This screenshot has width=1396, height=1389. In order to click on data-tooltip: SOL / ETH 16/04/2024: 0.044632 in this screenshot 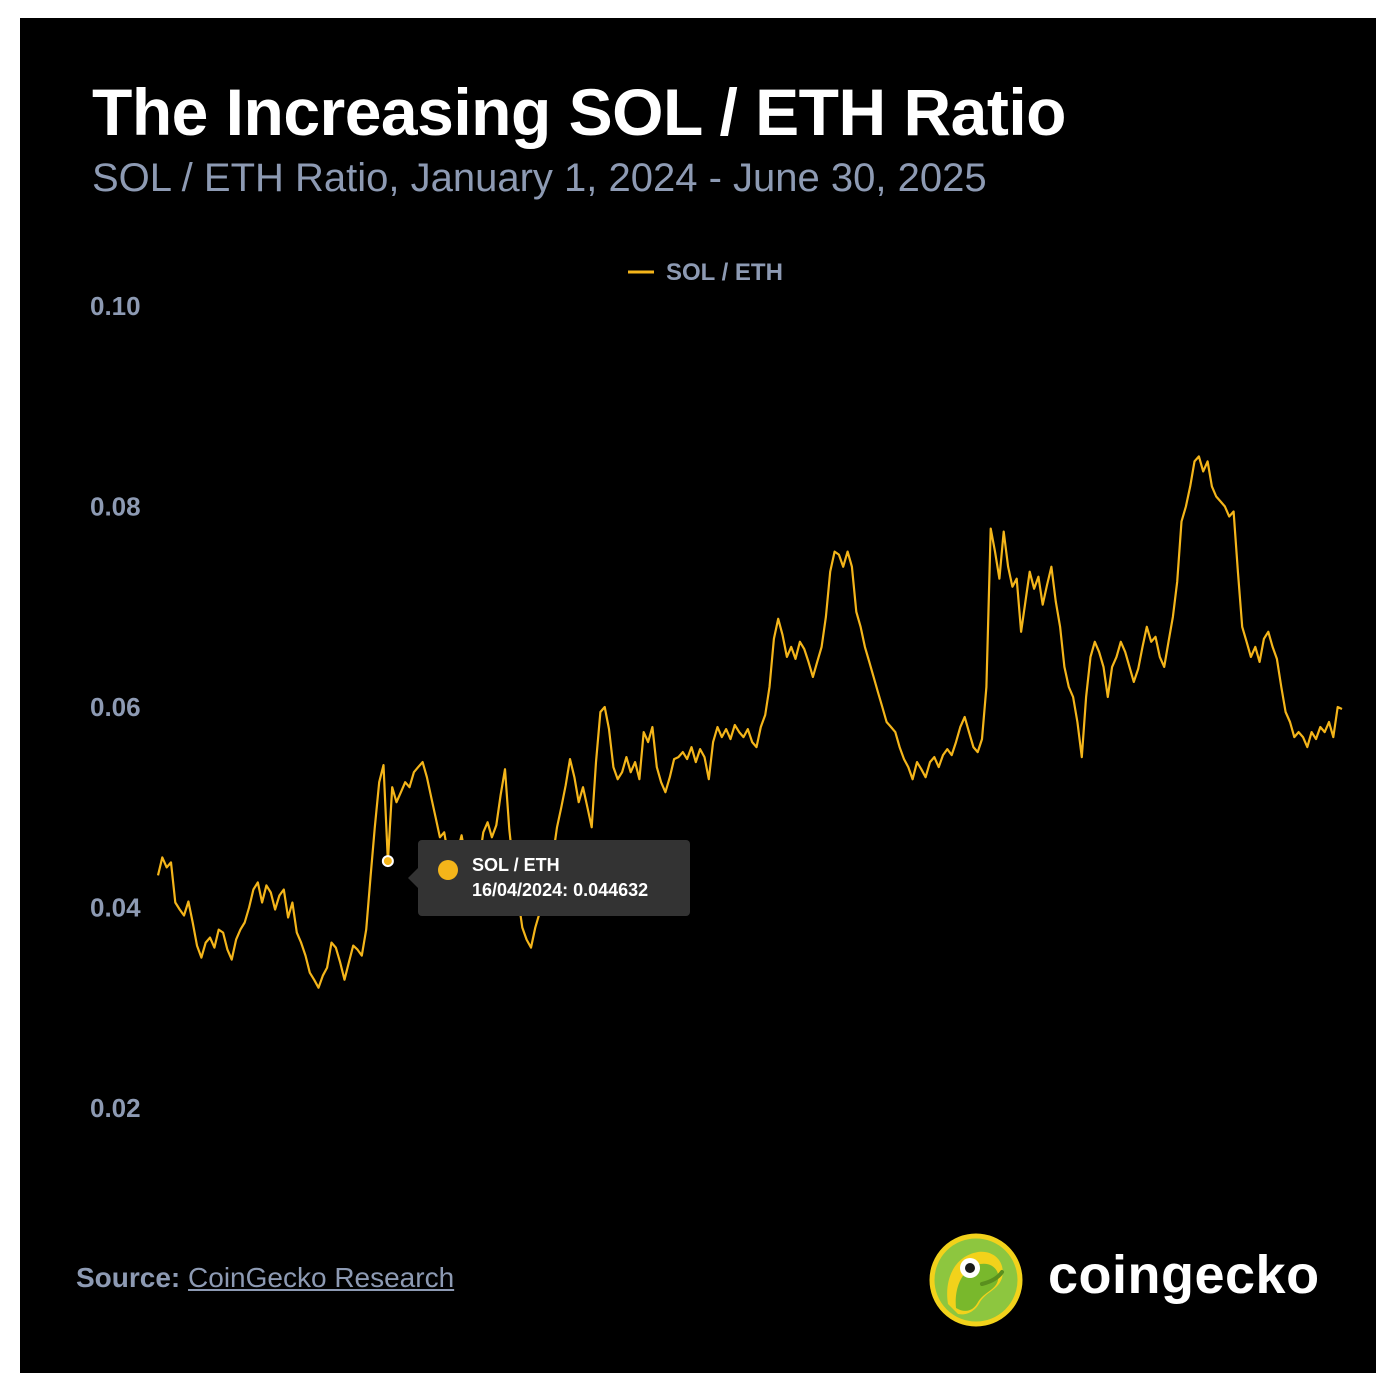, I will do `click(549, 878)`.